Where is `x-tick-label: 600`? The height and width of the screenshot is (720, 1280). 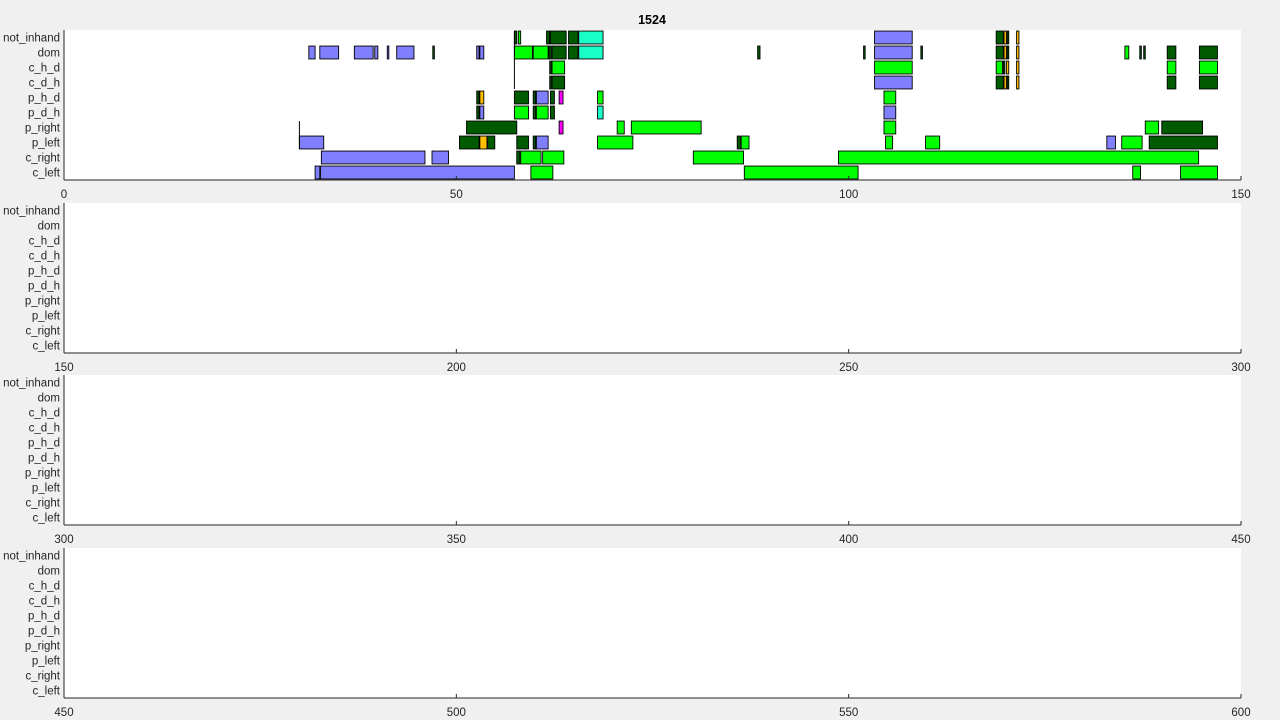 x-tick-label: 600 is located at coordinates (1240, 713).